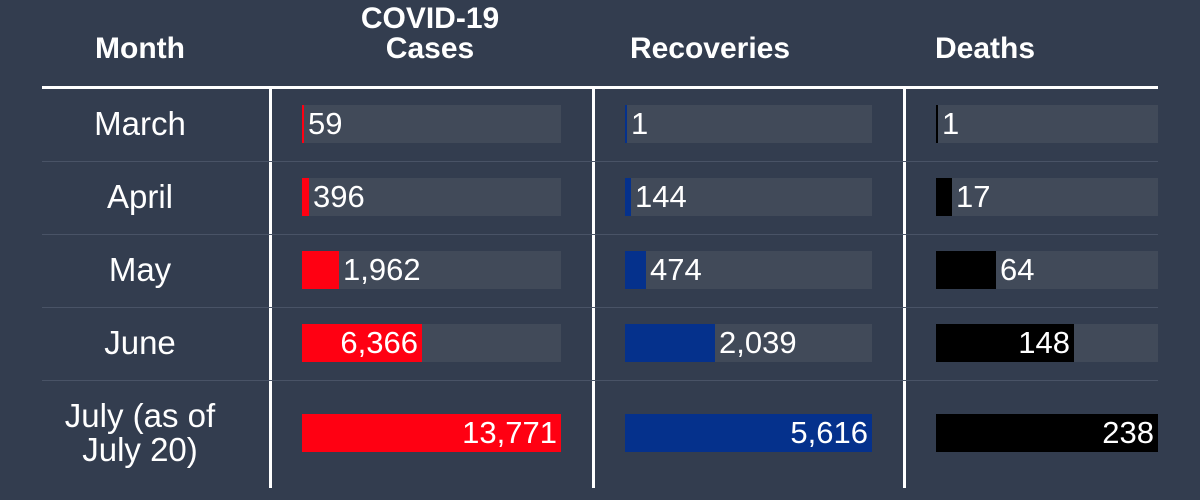 The height and width of the screenshot is (500, 1200). I want to click on header-month-label: Month, so click(140, 48).